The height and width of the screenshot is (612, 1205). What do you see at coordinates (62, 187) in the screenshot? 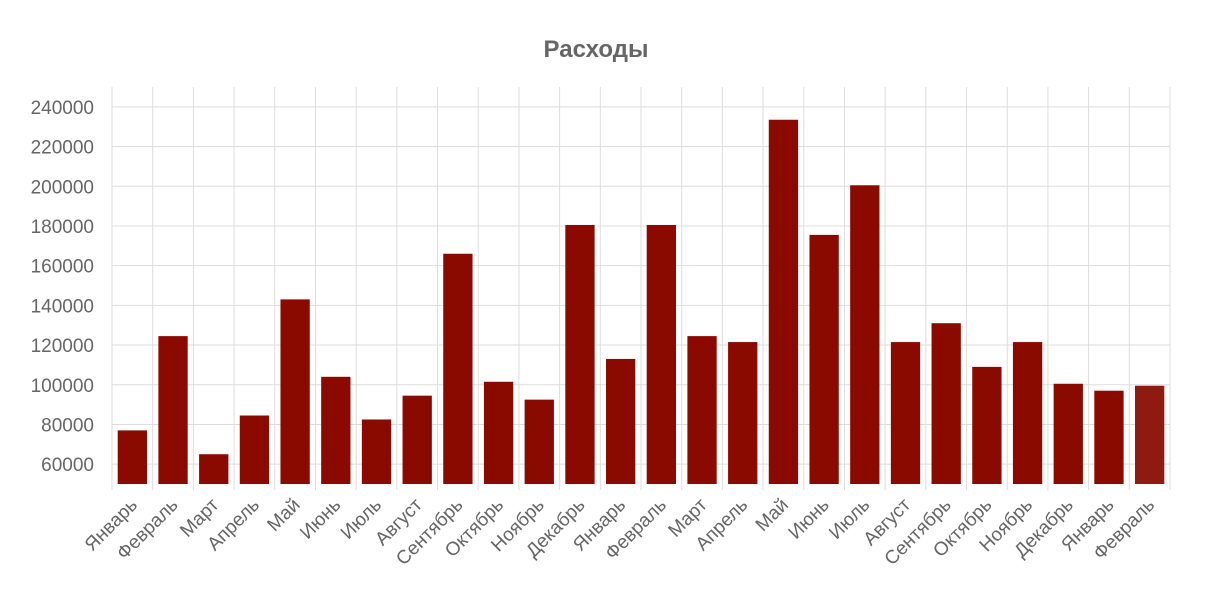
I see `y-tick-label: 200000` at bounding box center [62, 187].